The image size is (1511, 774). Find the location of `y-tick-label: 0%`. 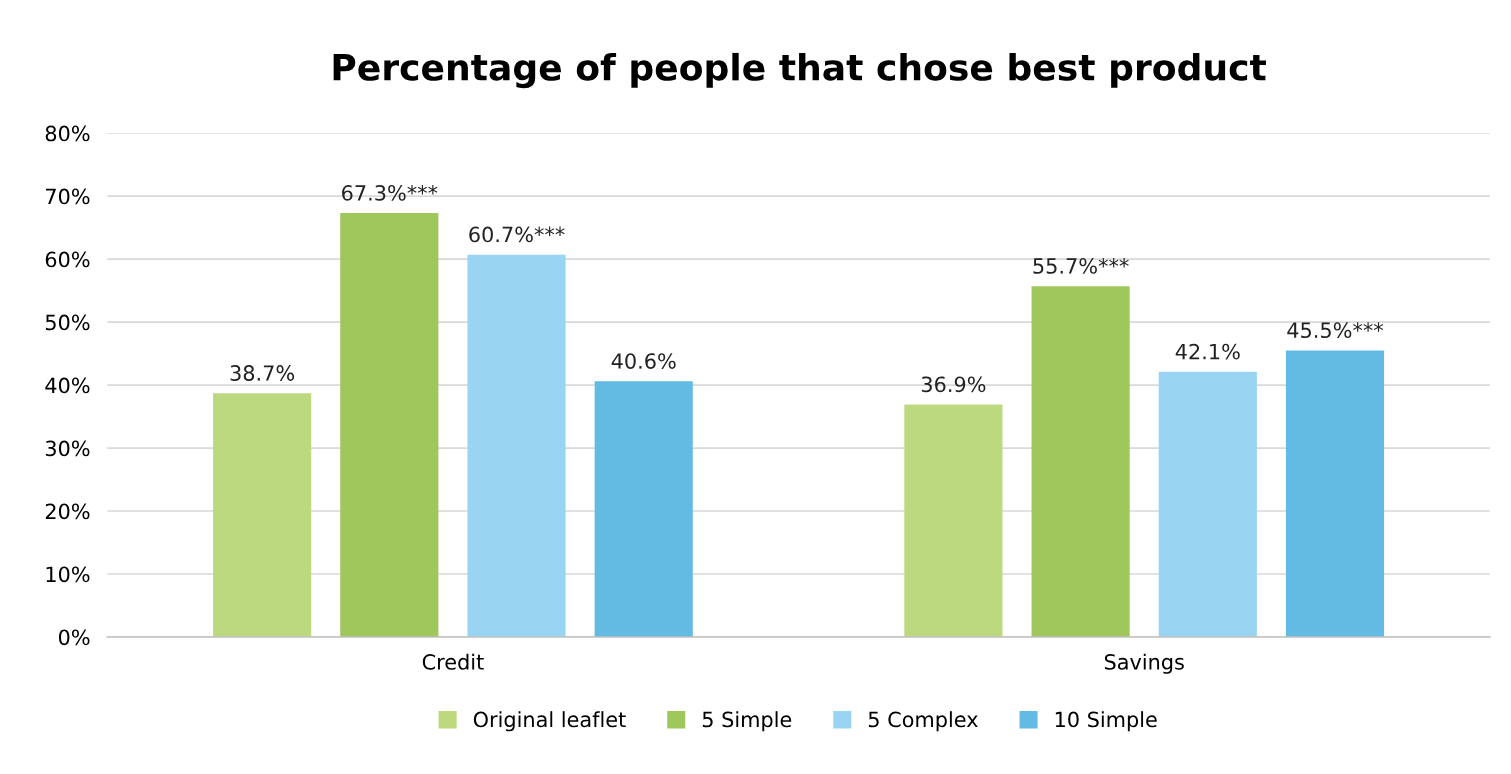

y-tick-label: 0% is located at coordinates (74, 637).